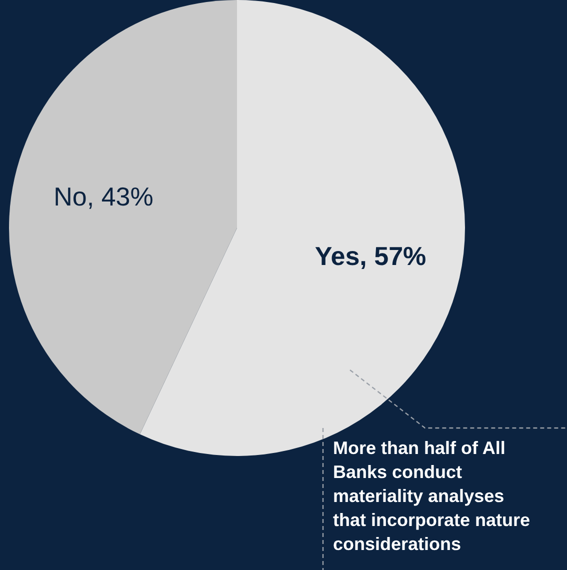 This screenshot has width=567, height=570. Describe the element at coordinates (104, 196) in the screenshot. I see `slice-label: No, 43%` at that location.